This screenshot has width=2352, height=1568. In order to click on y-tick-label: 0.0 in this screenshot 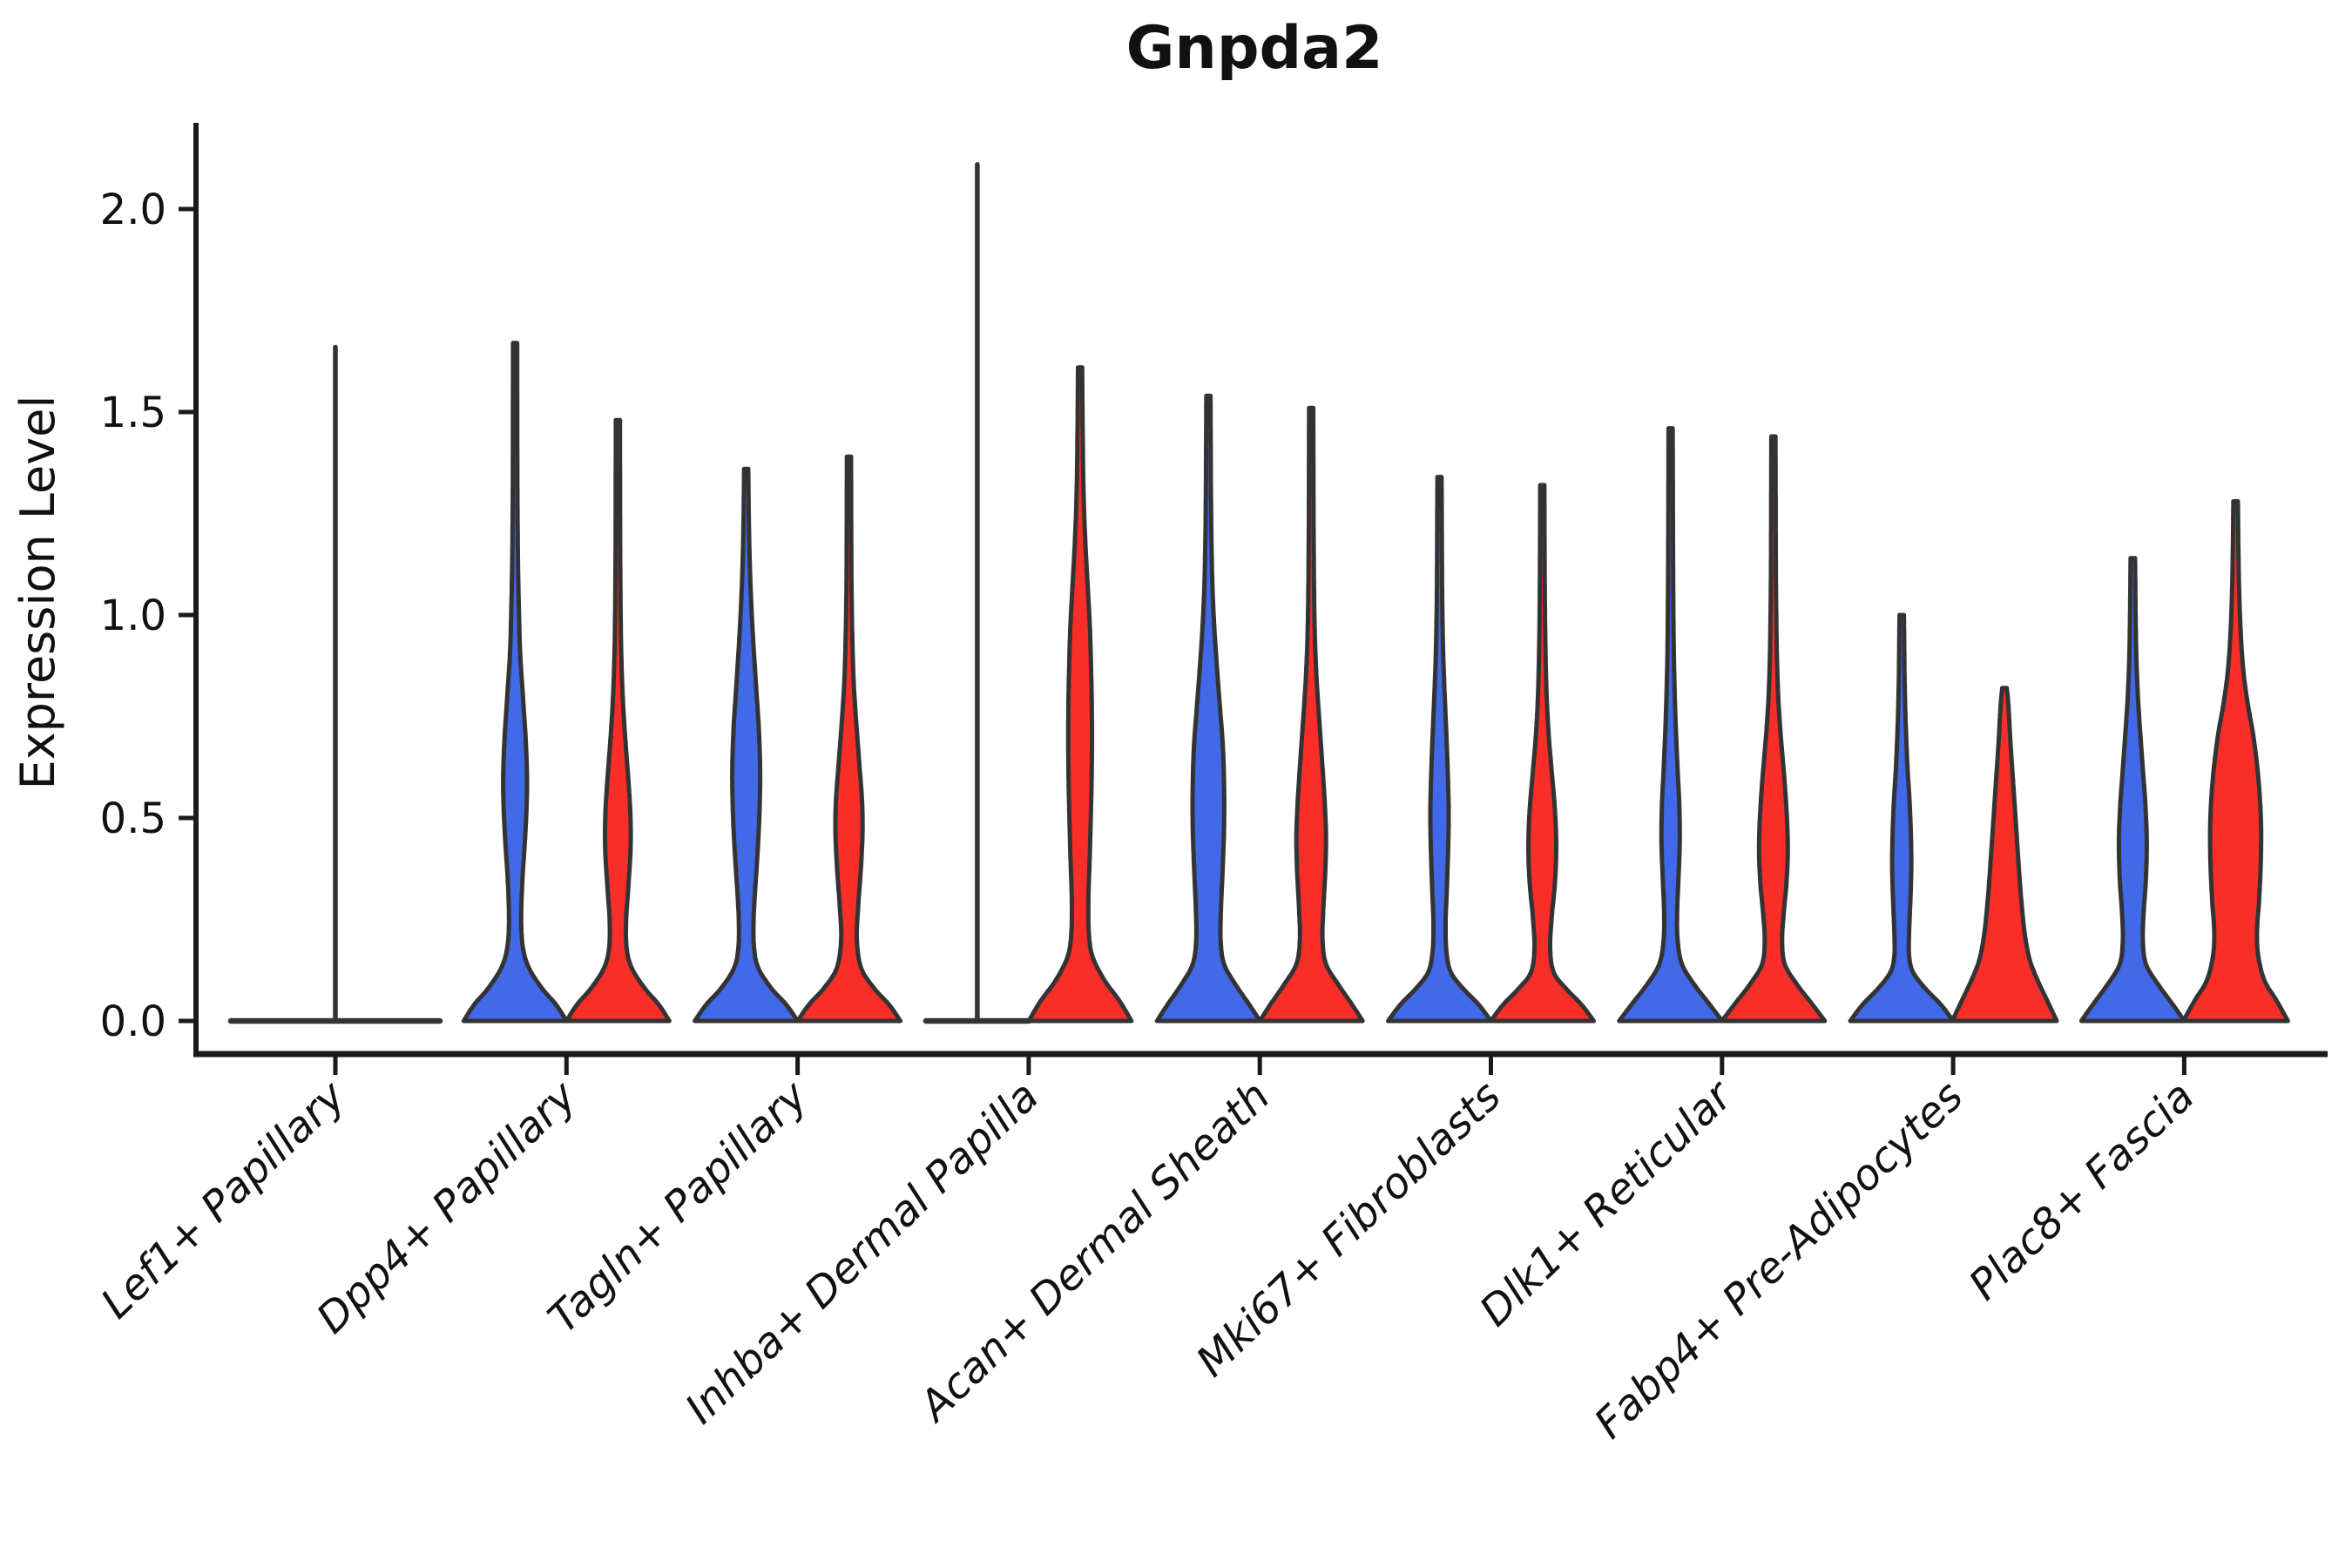, I will do `click(133, 1022)`.